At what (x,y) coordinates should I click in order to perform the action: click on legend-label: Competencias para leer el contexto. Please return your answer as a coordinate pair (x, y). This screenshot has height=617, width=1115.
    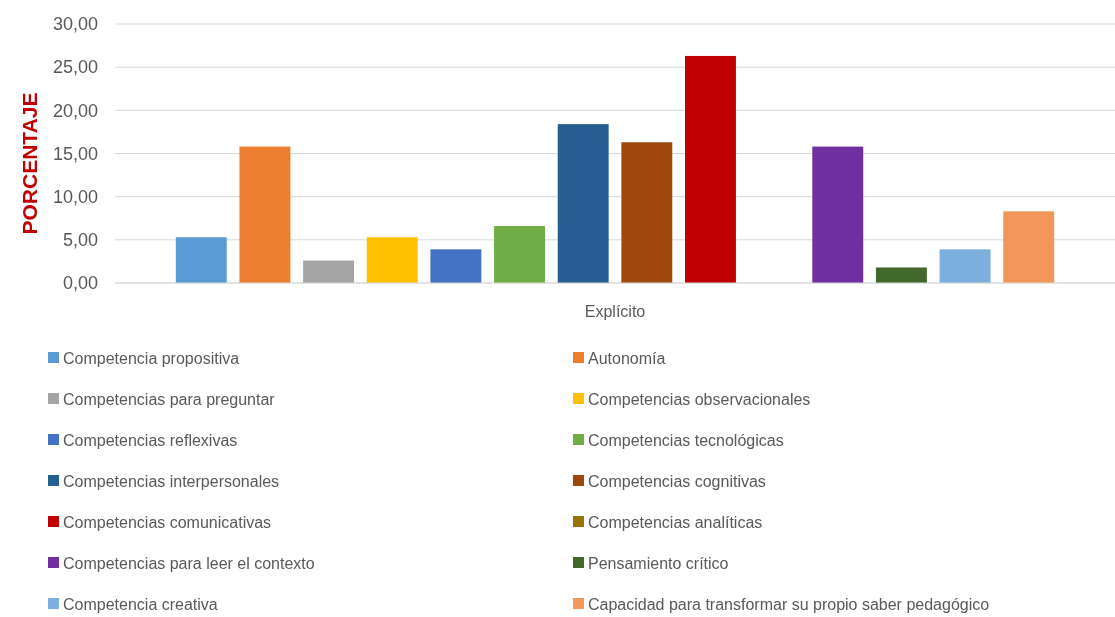
    Looking at the image, I should click on (189, 563).